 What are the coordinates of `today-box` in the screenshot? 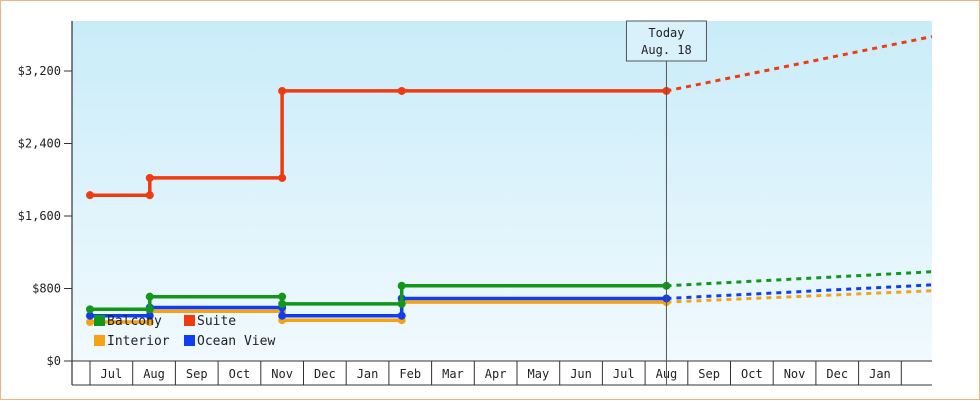 It's located at (666, 41).